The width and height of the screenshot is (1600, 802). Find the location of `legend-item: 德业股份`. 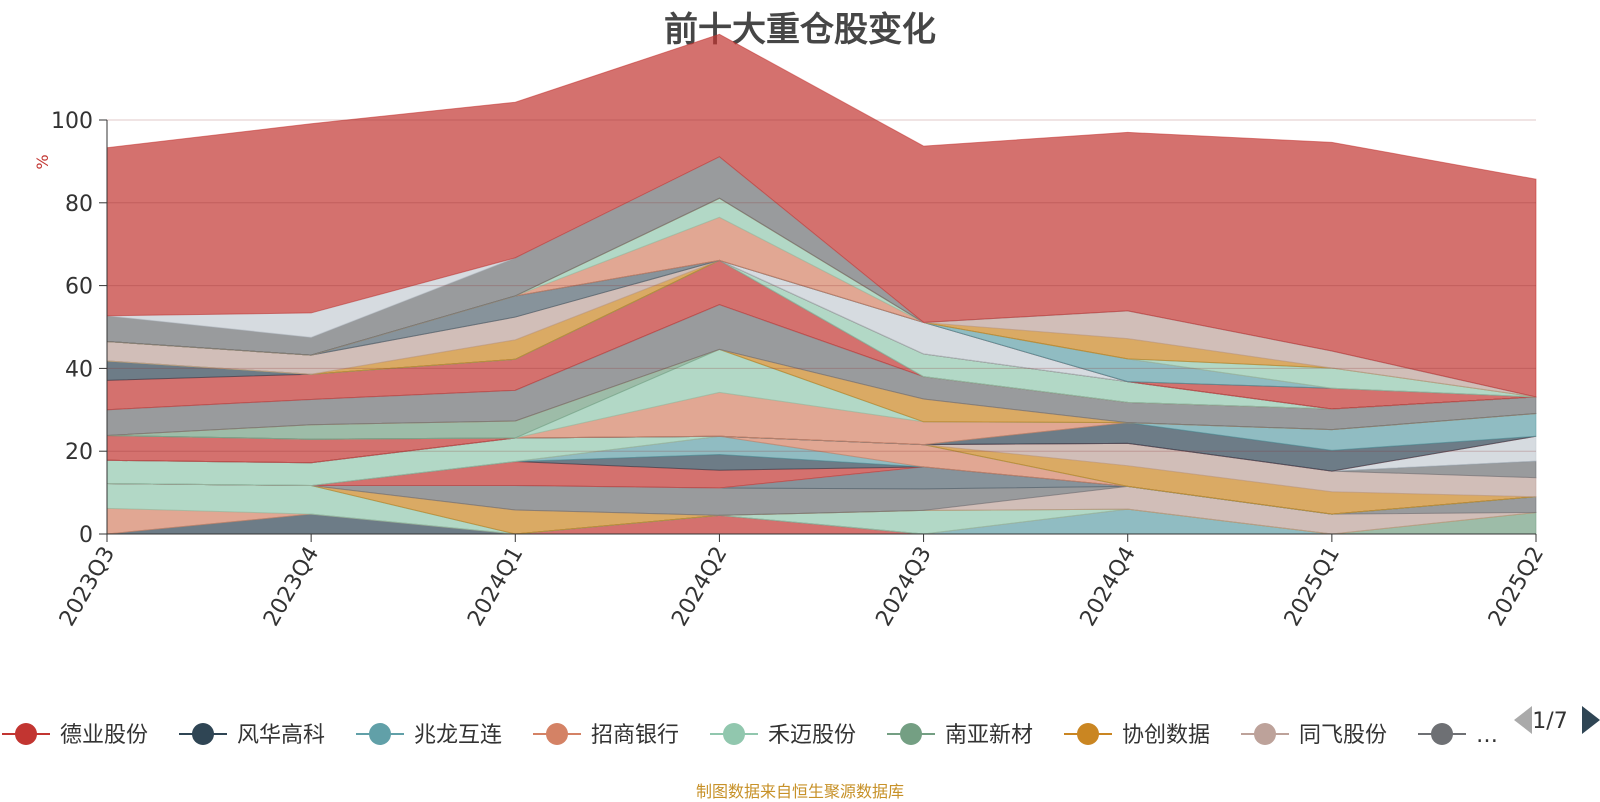

legend-item: 德业股份 is located at coordinates (75, 735).